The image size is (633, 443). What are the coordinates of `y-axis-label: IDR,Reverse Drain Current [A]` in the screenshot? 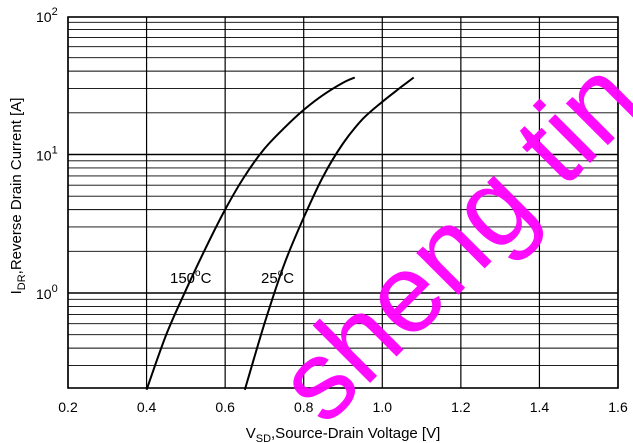 It's located at (18, 196).